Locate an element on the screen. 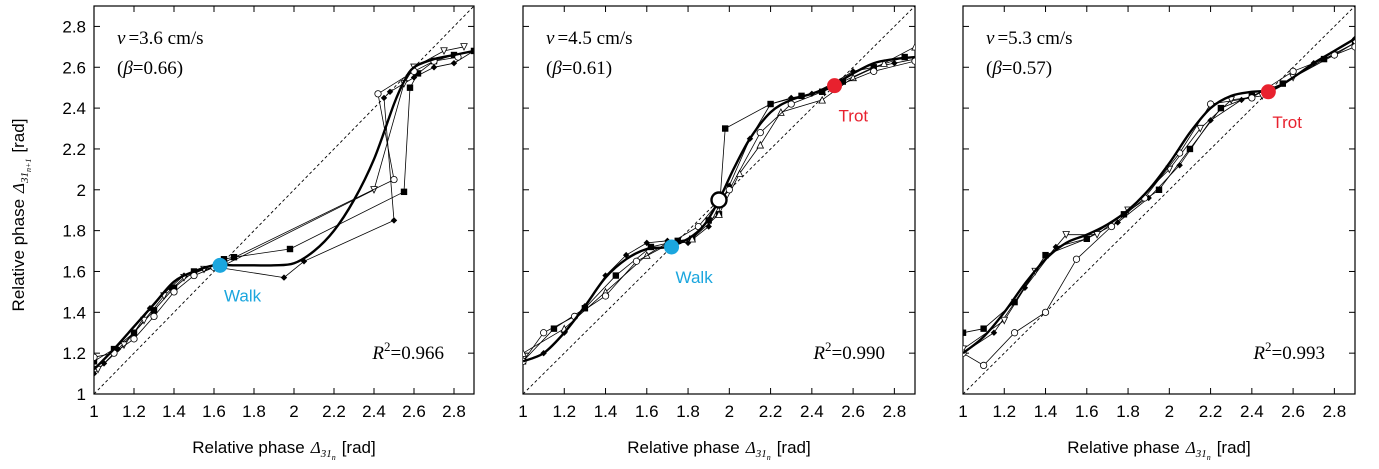 This screenshot has width=1379, height=469. x-axis-label-1: Relative phase Δ31n[rad] is located at coordinates (283, 450).